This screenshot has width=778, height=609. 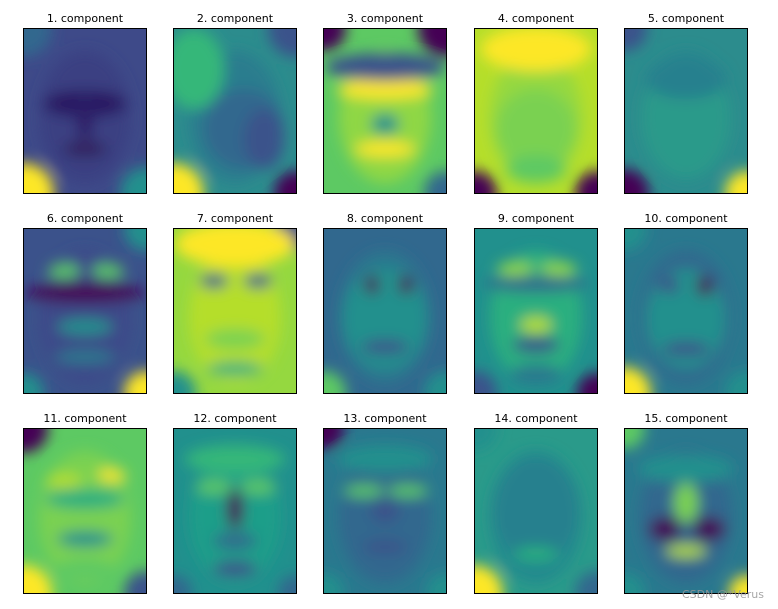 What do you see at coordinates (686, 18) in the screenshot?
I see `component-title: 5. component` at bounding box center [686, 18].